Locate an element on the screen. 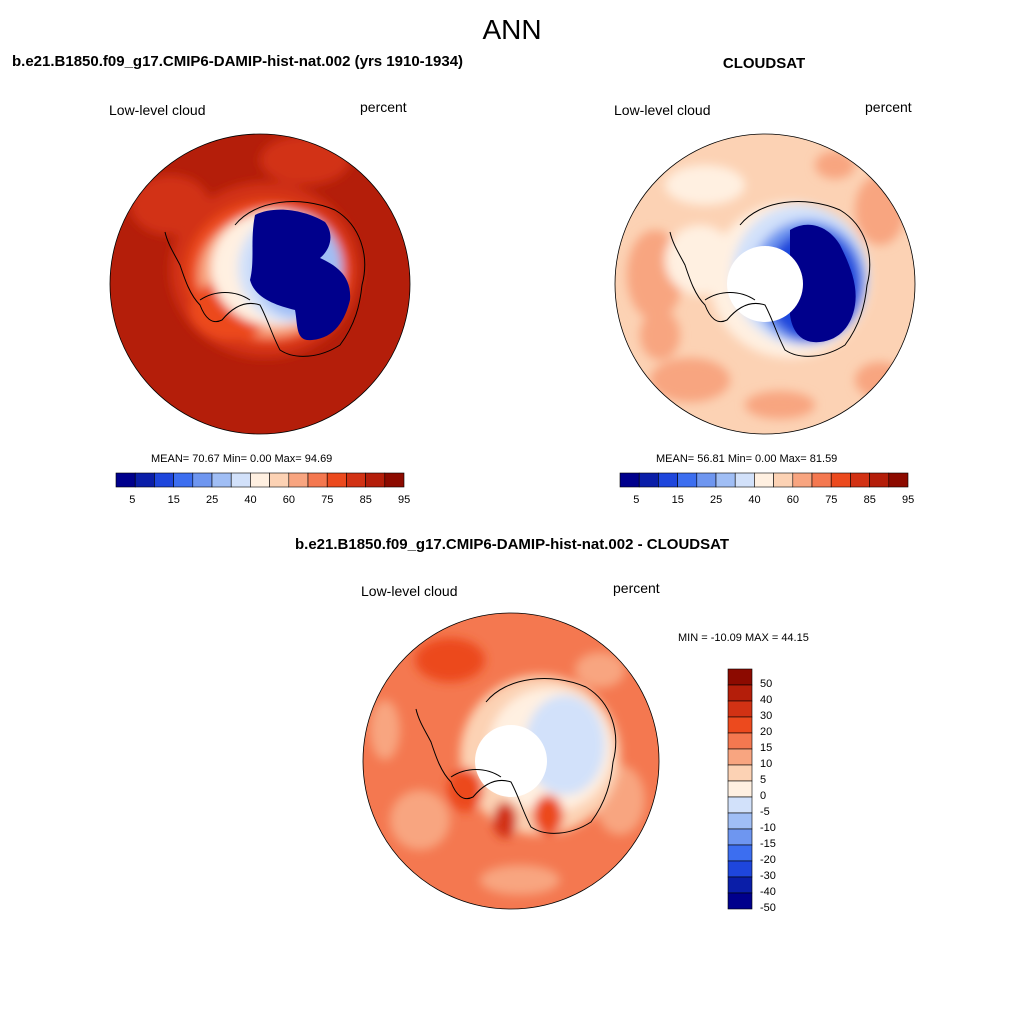  panel-3-colorbar is located at coordinates (740, 789).